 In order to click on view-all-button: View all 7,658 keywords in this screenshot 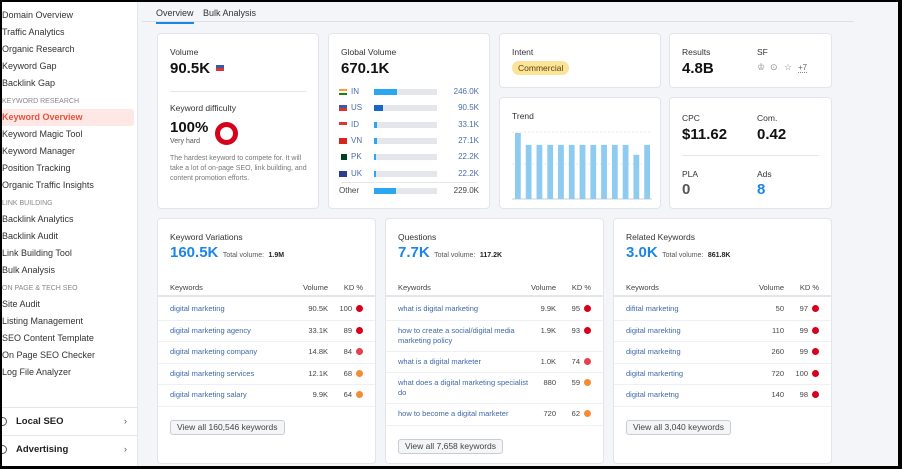, I will do `click(451, 446)`.